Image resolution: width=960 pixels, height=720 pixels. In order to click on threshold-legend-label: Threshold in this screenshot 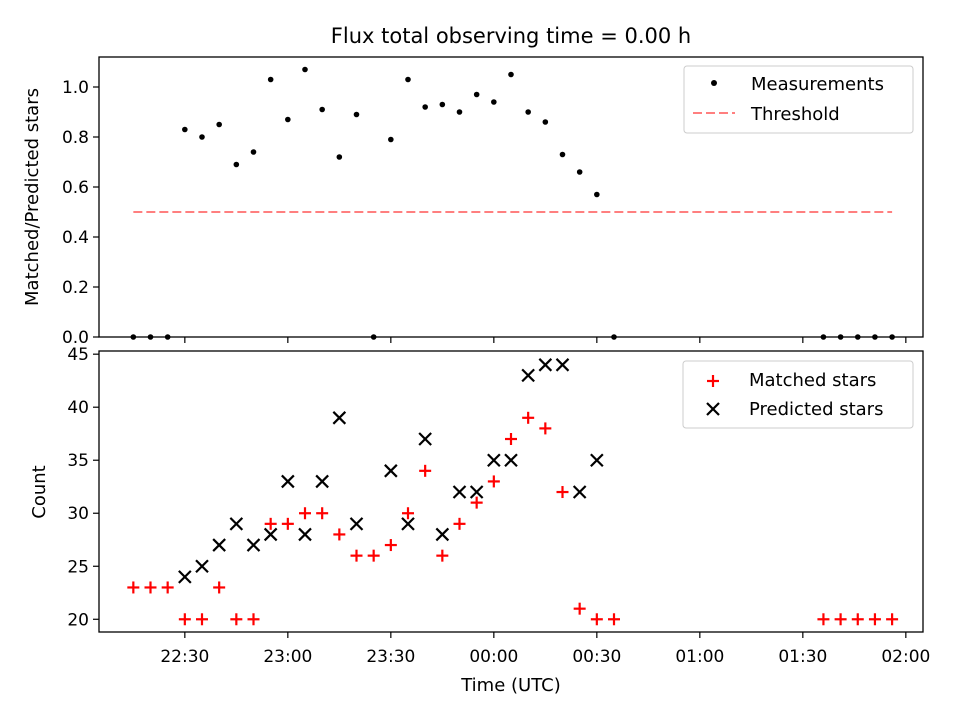, I will do `click(795, 114)`.